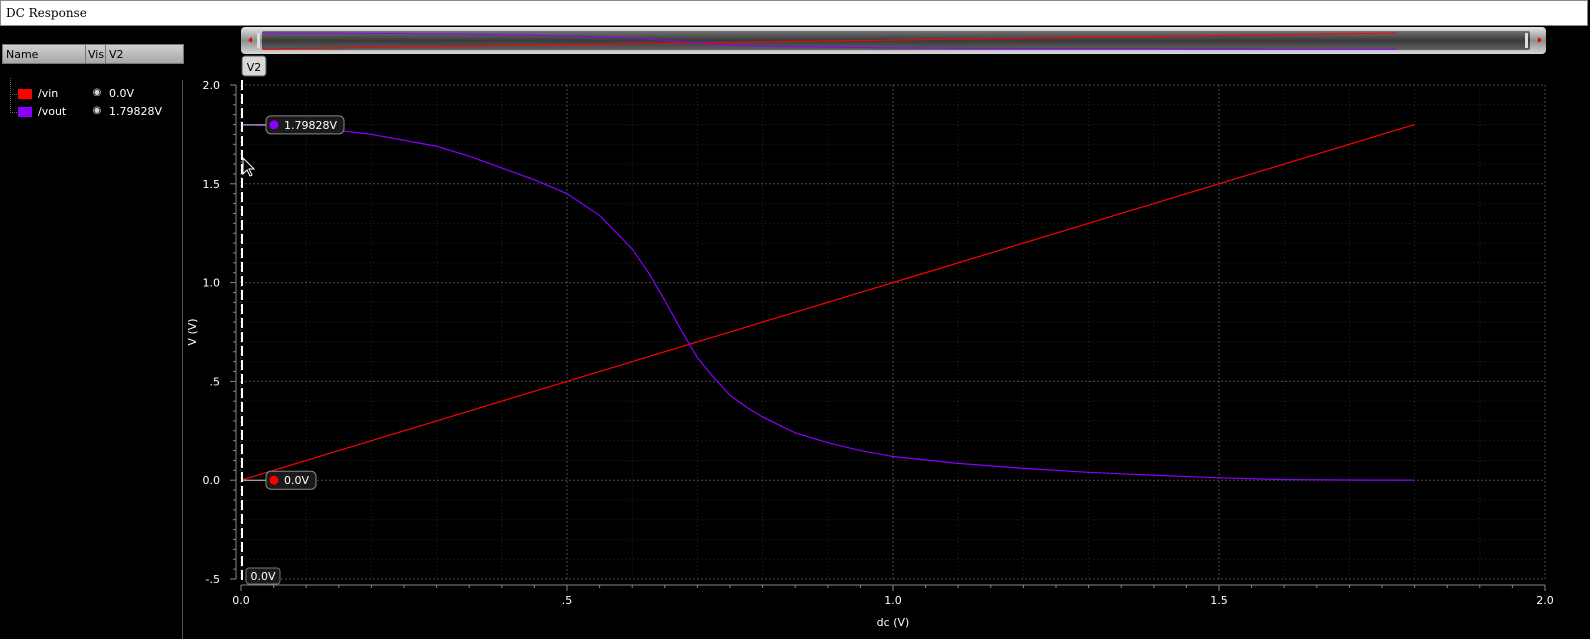 This screenshot has width=1590, height=639. What do you see at coordinates (1526, 40) in the screenshot?
I see `scroll-right-handle` at bounding box center [1526, 40].